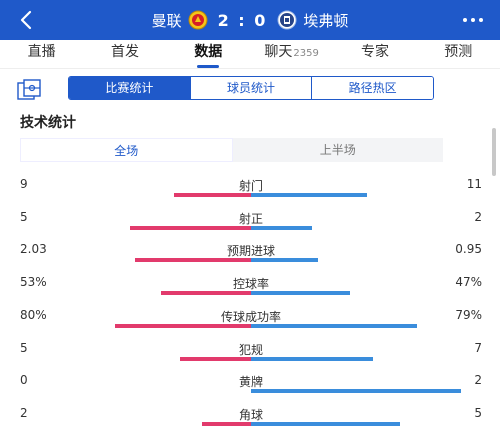 The height and width of the screenshot is (440, 500). What do you see at coordinates (129, 88) in the screenshot?
I see `subtab-match-stats: 比赛统计` at bounding box center [129, 88].